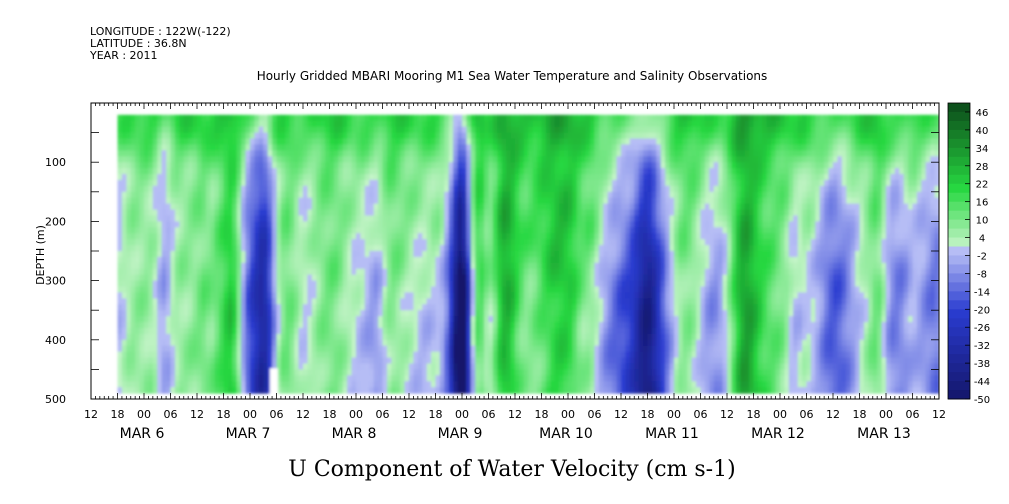 This screenshot has height=504, width=1009. Describe the element at coordinates (982, 382) in the screenshot. I see `colorbar-label: -44` at that location.